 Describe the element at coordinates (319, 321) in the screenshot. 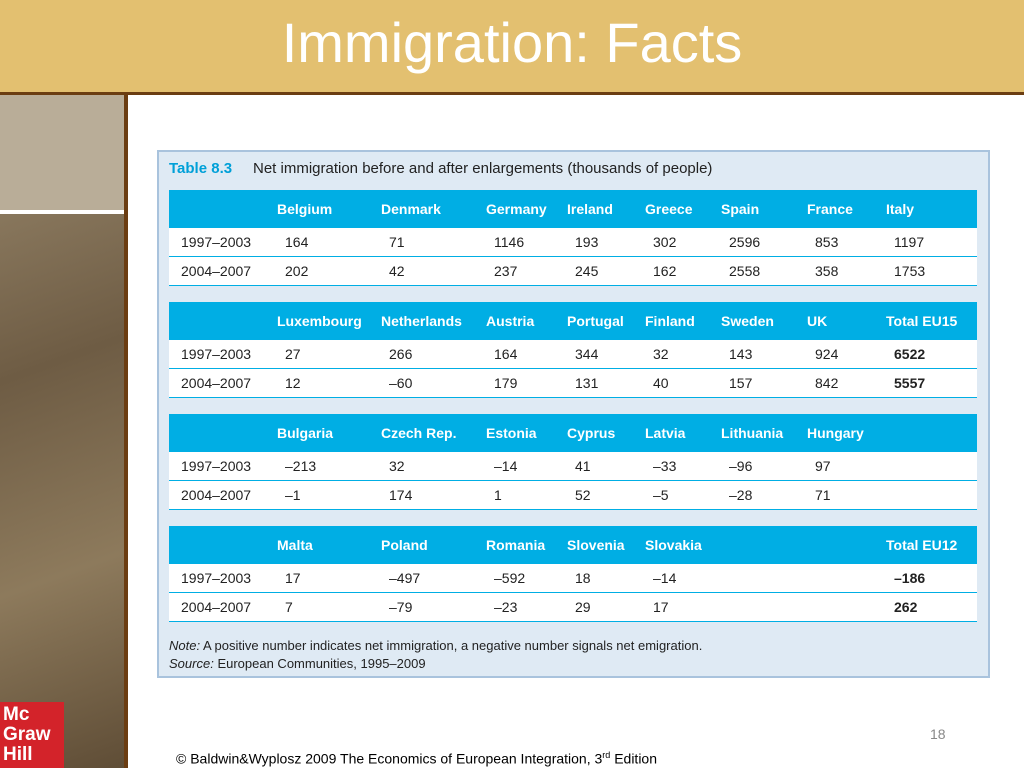

I see `column-header: Luxembourg` at that location.